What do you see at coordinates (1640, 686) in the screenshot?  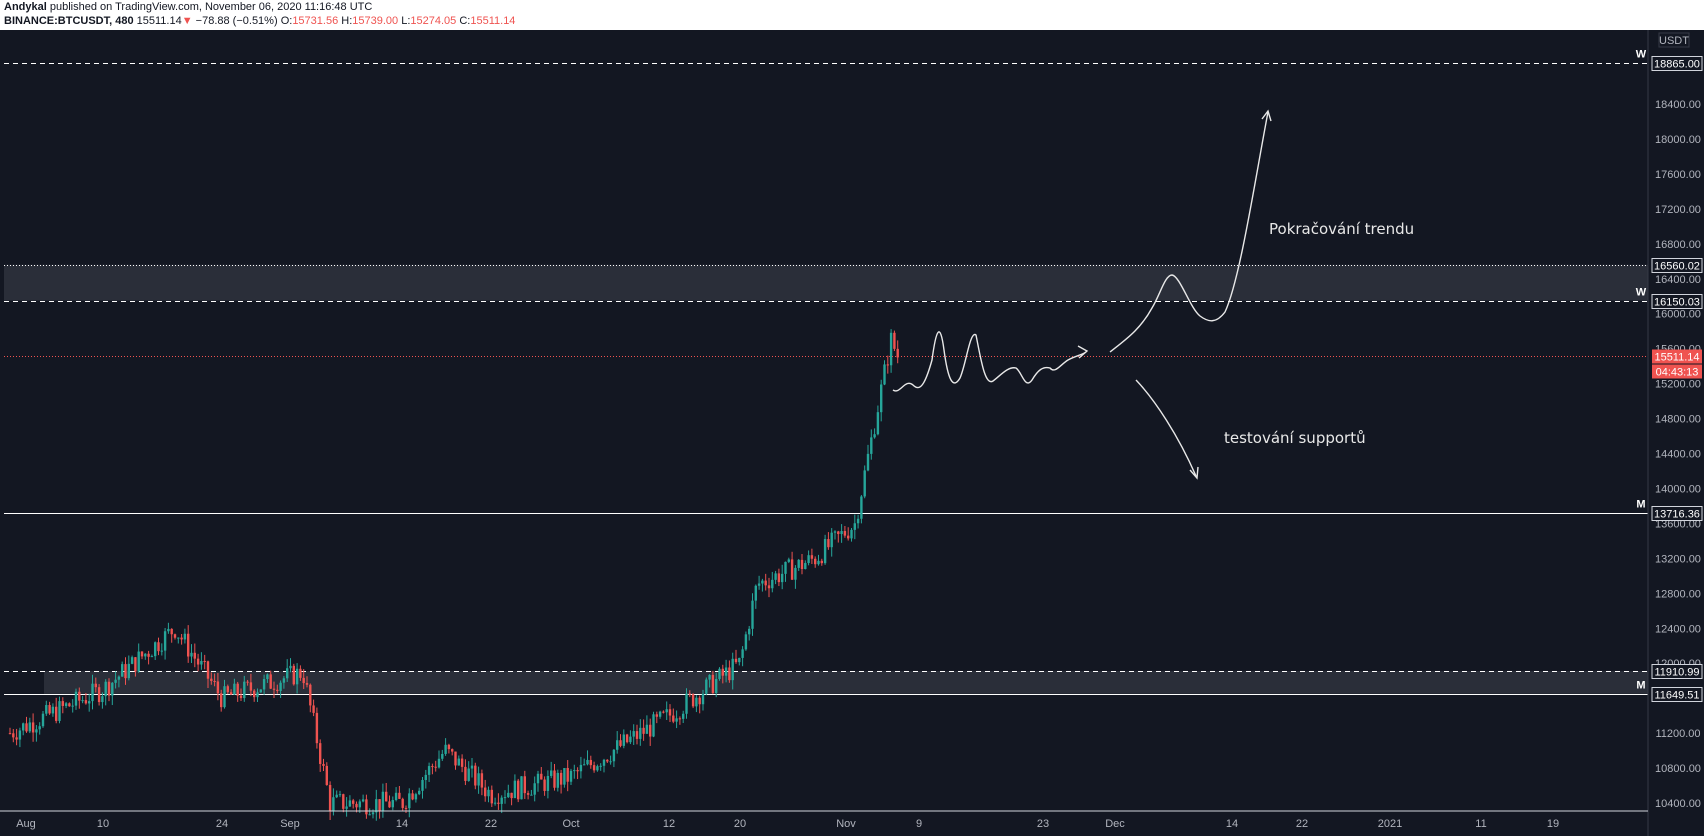 I see `level-tag-5: M` at bounding box center [1640, 686].